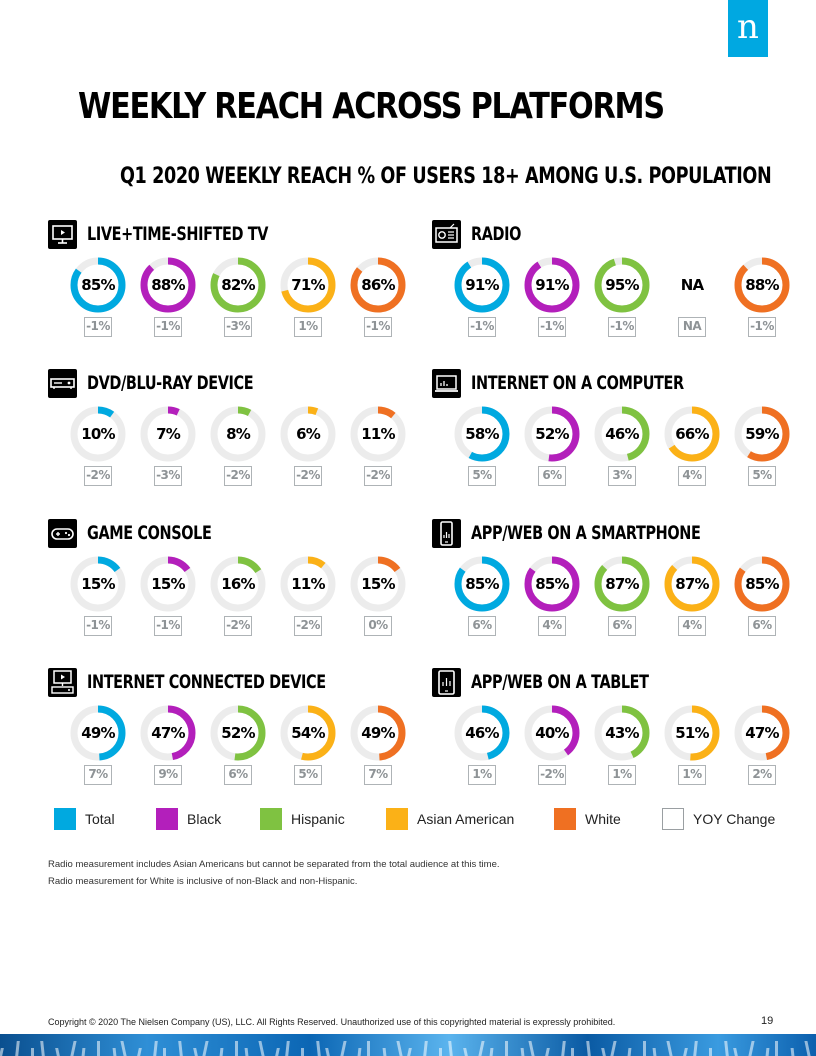 This screenshot has height=1056, width=816. Describe the element at coordinates (692, 775) in the screenshot. I see `yoy-change-asian-american: 1%` at that location.